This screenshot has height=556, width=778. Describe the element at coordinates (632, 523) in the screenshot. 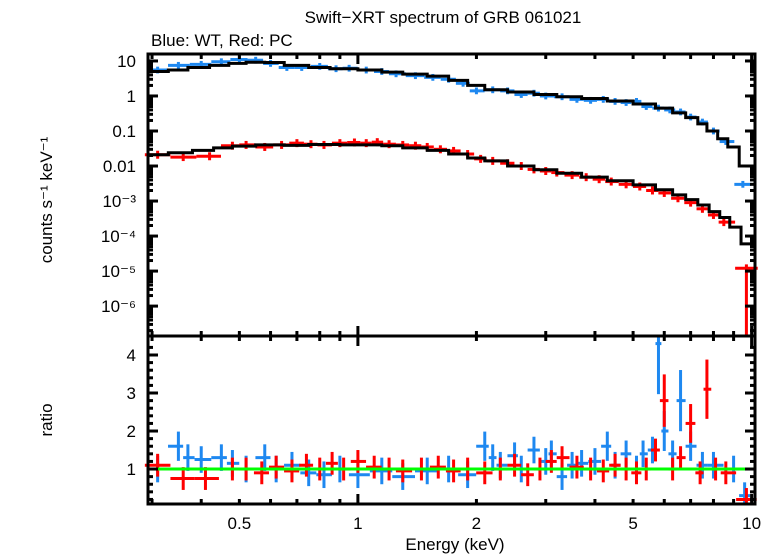

I see `x-tick-label: 5` at that location.